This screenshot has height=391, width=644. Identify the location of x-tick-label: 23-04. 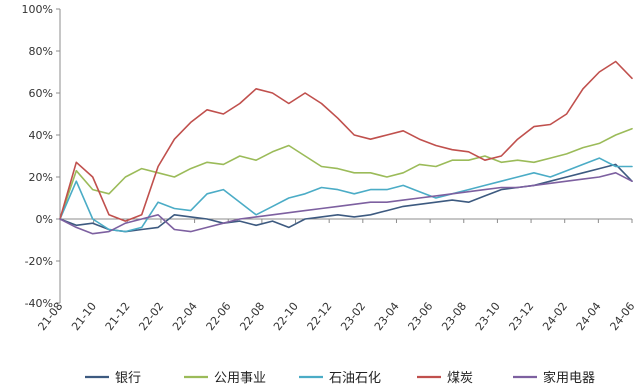
(387, 316).